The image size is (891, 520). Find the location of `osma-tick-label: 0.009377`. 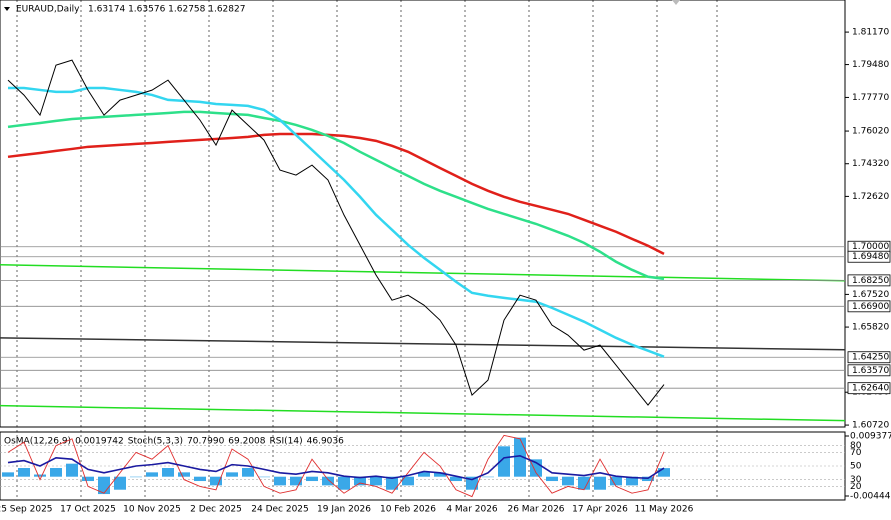

osma-tick-label: 0.009377 is located at coordinates (870, 437).